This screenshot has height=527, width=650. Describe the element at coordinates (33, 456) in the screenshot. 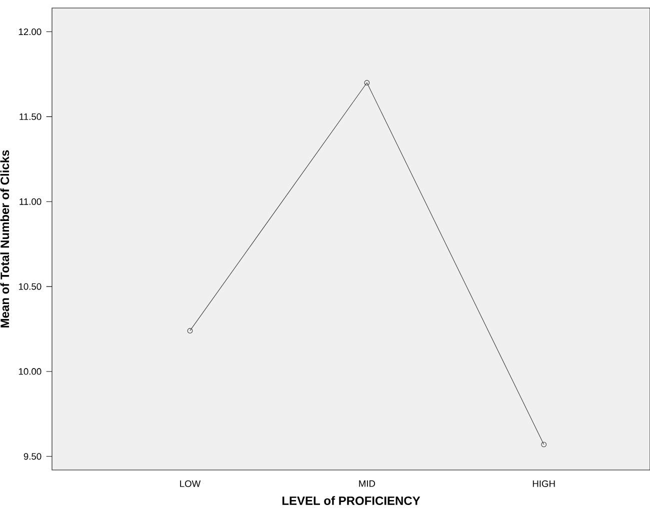

I see `y-tick-label: 9.50` at that location.